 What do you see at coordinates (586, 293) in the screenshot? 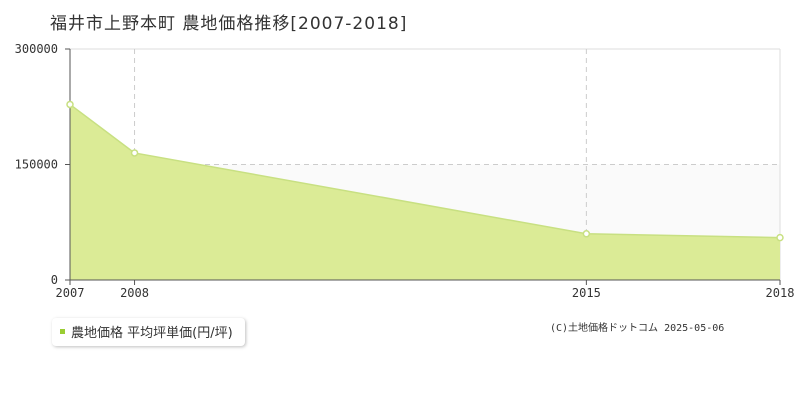
I see `x-tick-label: 2015` at bounding box center [586, 293].